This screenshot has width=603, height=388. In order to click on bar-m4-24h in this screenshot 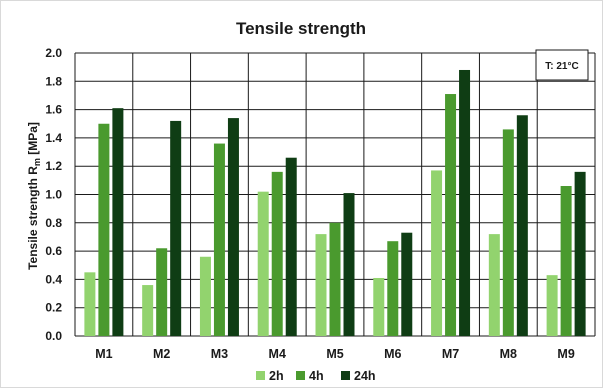, I will do `click(291, 246)`.